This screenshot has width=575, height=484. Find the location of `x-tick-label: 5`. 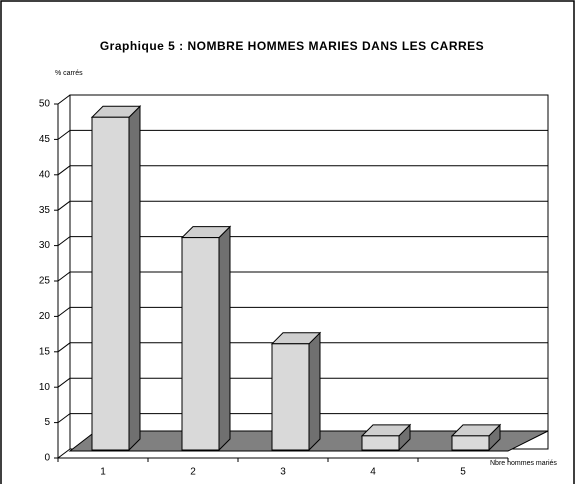

x-tick-label: 5 is located at coordinates (463, 472).